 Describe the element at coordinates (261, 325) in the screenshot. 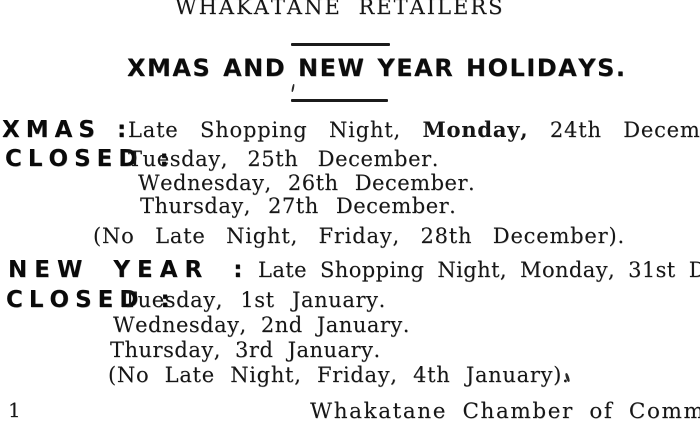

I see `closed-day-line: Wednesday, 2nd January.` at that location.